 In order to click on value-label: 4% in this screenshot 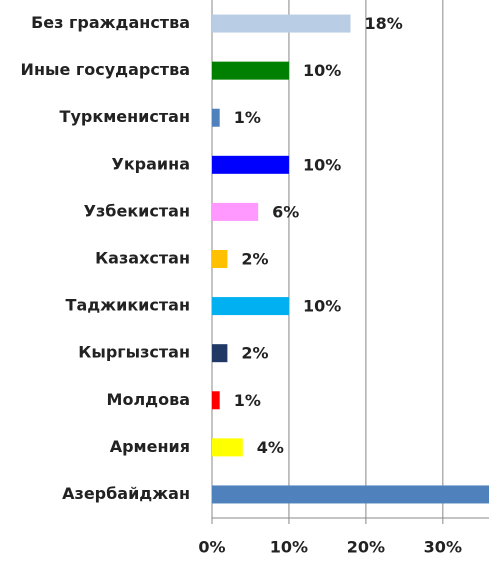, I will do `click(270, 447)`.